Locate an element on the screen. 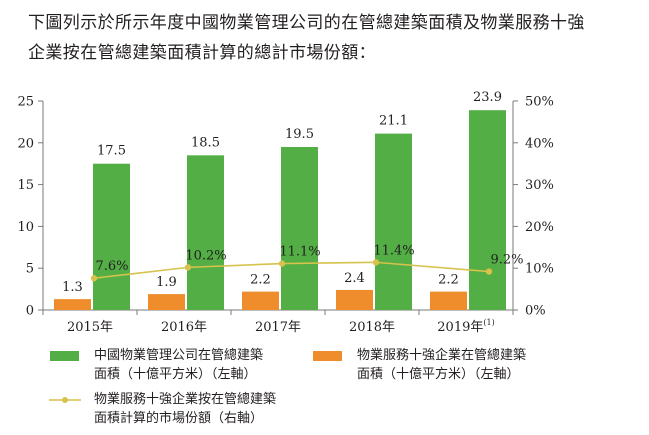  left-axis-tick-label: 15 is located at coordinates (25, 185).